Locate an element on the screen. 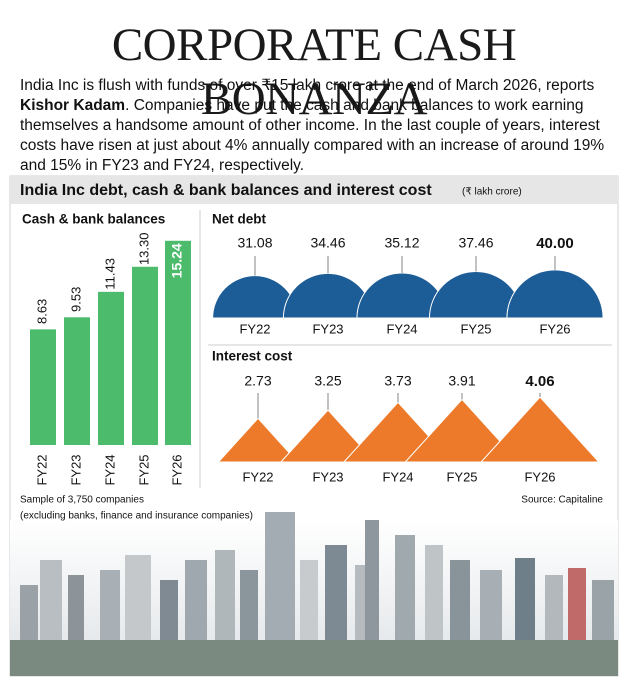 This screenshot has height=680, width=628. note: Sample of 3,750 companies is located at coordinates (82, 500).